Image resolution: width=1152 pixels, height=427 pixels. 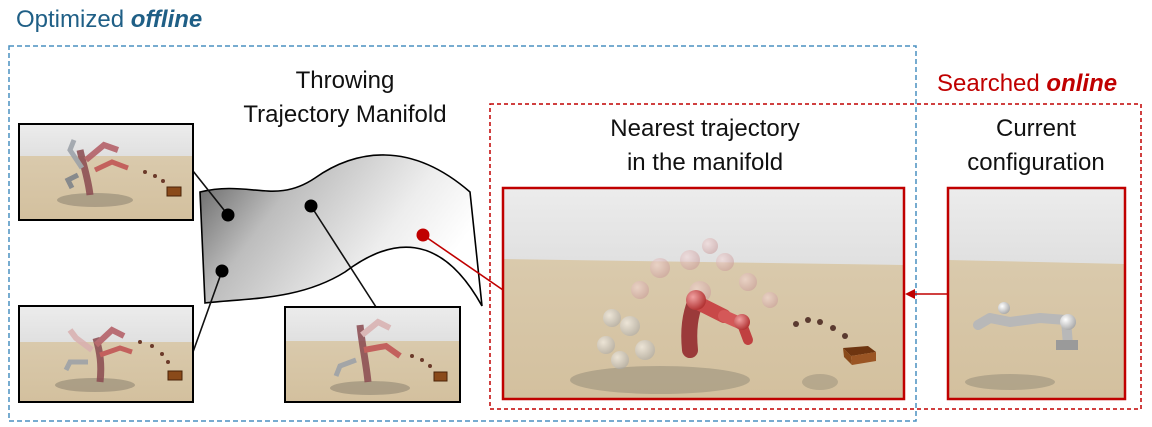 I want to click on thumbnail-top-left, so click(x=106, y=172).